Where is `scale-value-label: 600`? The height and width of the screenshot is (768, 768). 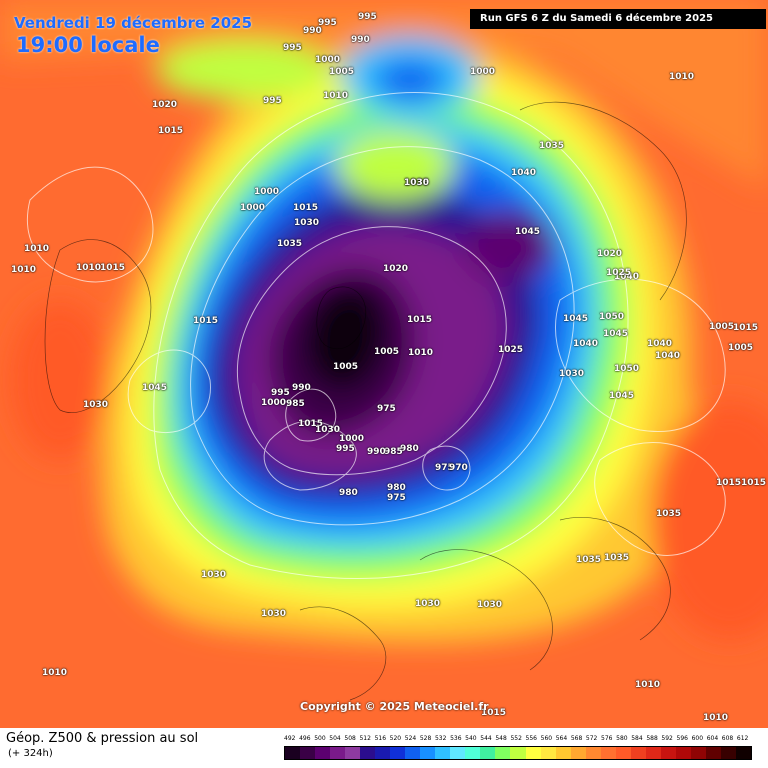 scale-value-label: 600 is located at coordinates (697, 738).